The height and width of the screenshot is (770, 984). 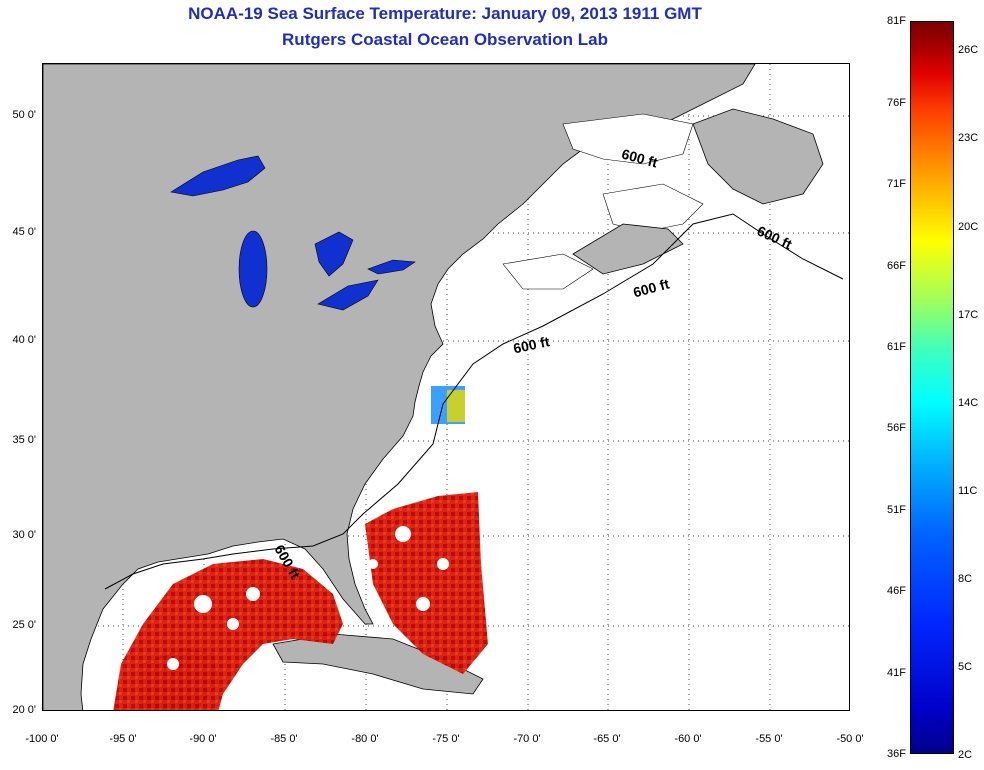 I want to click on lon-tick-label: -50 0', so click(x=850, y=739).